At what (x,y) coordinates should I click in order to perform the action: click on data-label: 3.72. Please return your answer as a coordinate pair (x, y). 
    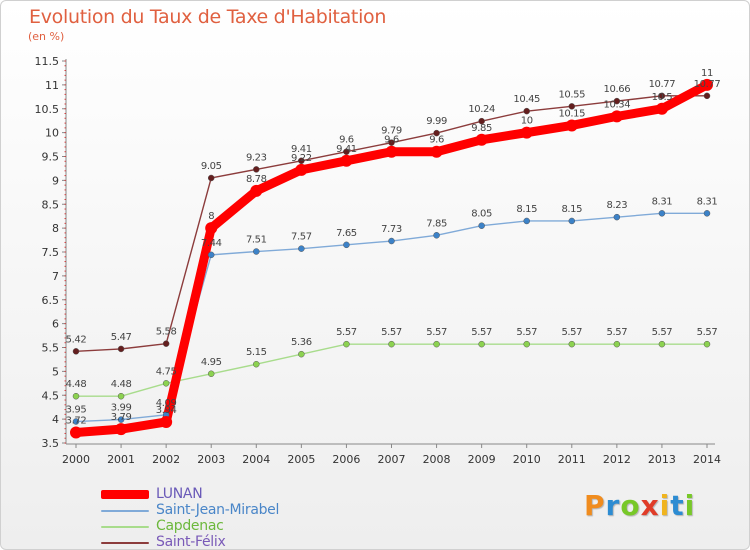
    Looking at the image, I should click on (76, 420).